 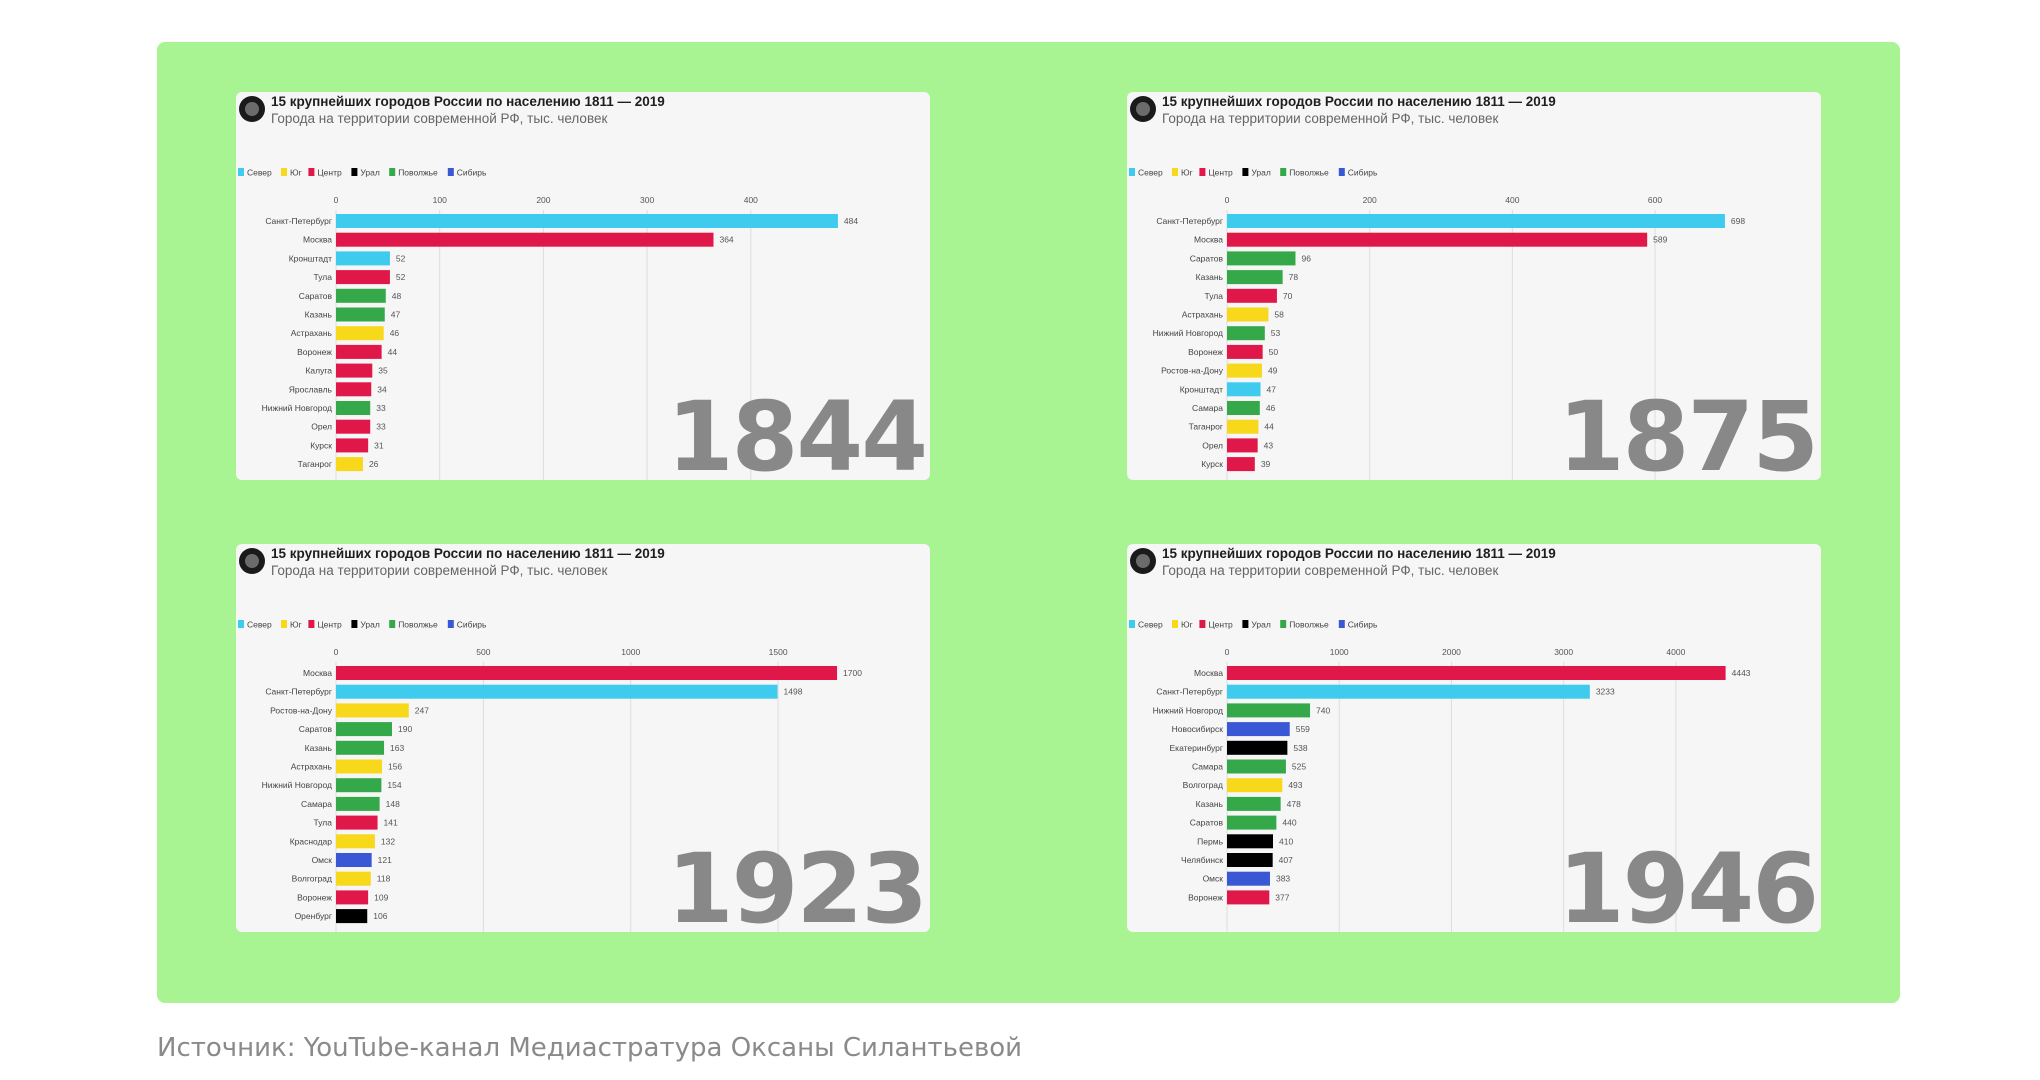 What do you see at coordinates (1605, 692) in the screenshot?
I see `value-label: 3233` at bounding box center [1605, 692].